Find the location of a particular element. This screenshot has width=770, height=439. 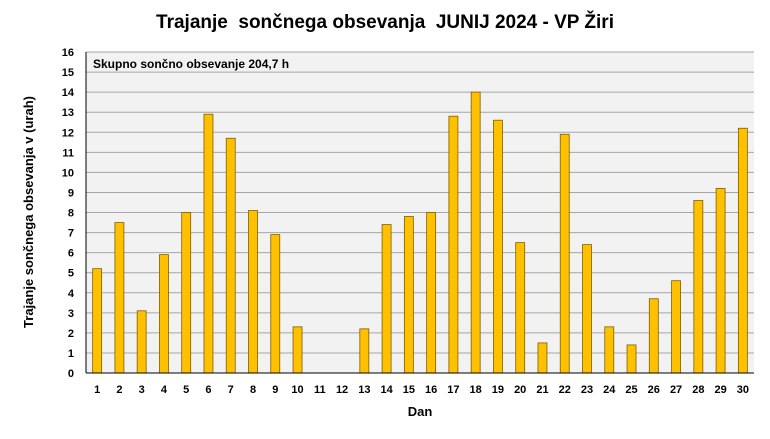

x-tick-label: 19 is located at coordinates (498, 390).